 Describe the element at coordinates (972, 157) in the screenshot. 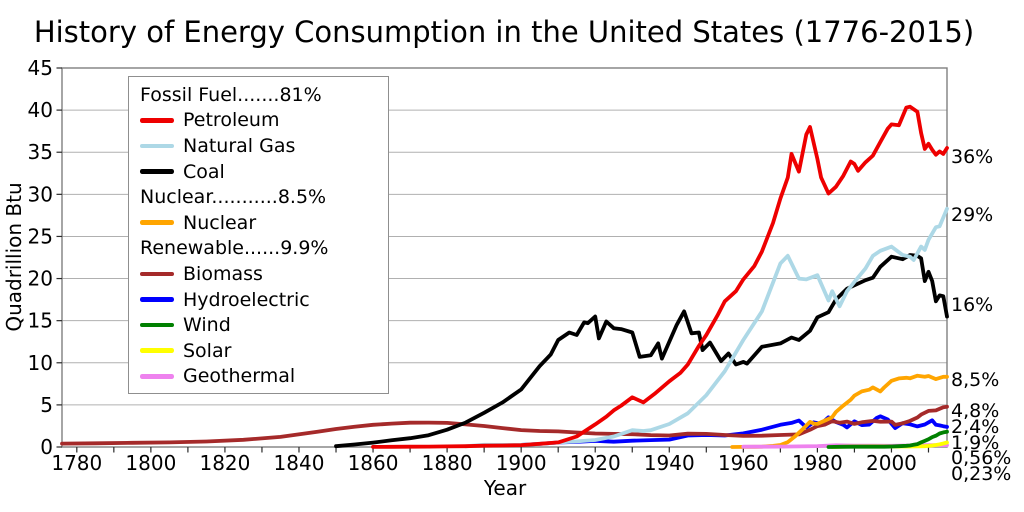

I see `series-end-label: 36%` at that location.